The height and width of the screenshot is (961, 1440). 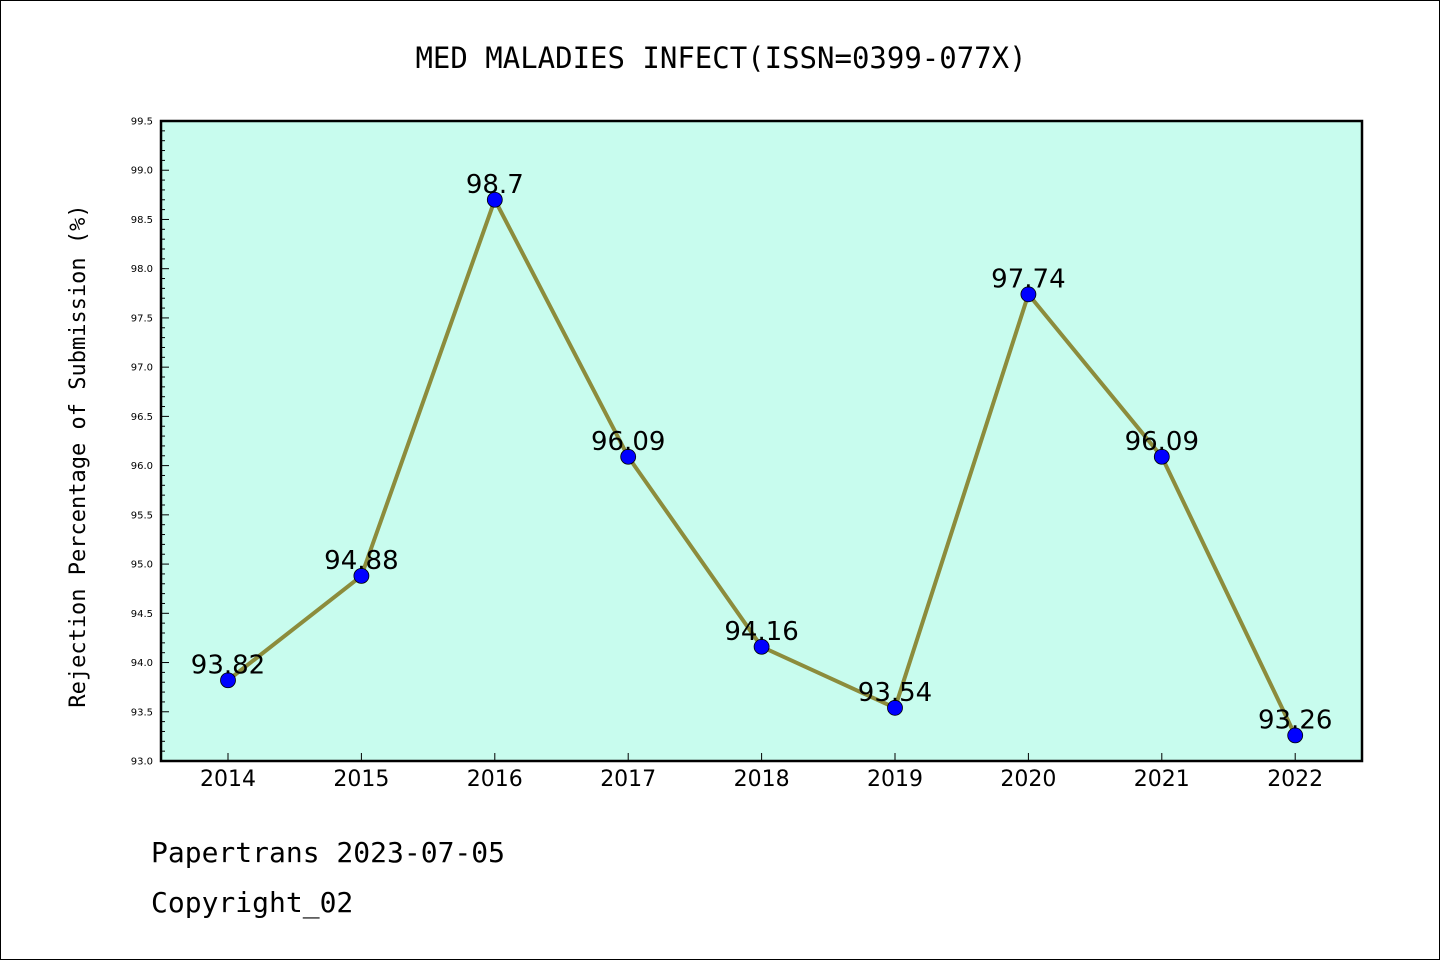 I want to click on source-date-text: Papertrans 2023-07-05, so click(x=328, y=852).